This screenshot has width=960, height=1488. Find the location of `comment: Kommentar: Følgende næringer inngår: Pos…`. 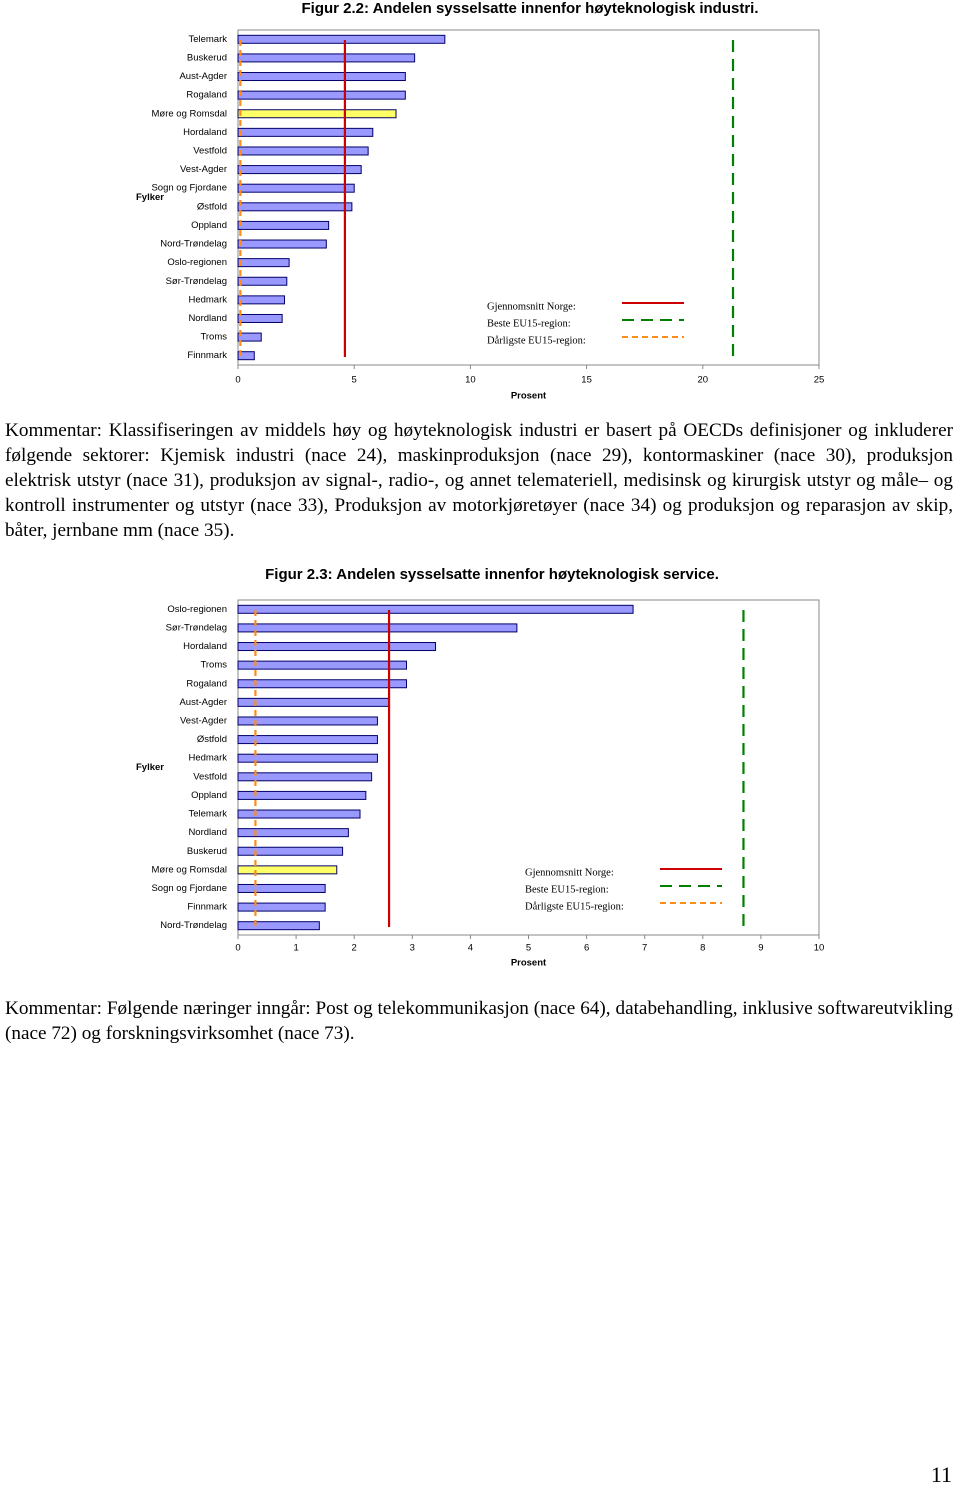

comment: Kommentar: Følgende næringer inngår: Pos… is located at coordinates (479, 1021).